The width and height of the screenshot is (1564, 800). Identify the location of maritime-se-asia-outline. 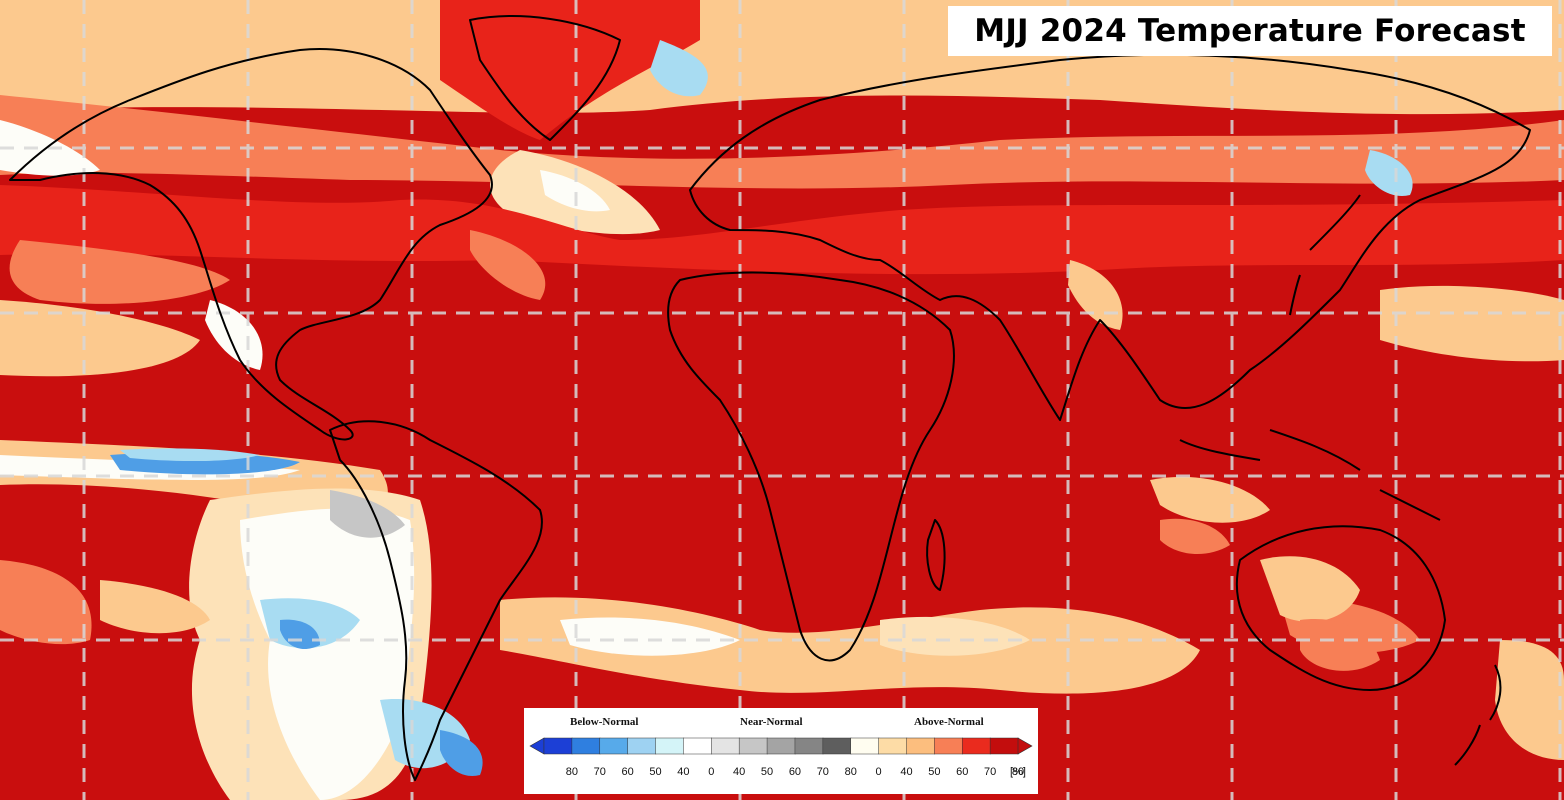
(1310, 475).